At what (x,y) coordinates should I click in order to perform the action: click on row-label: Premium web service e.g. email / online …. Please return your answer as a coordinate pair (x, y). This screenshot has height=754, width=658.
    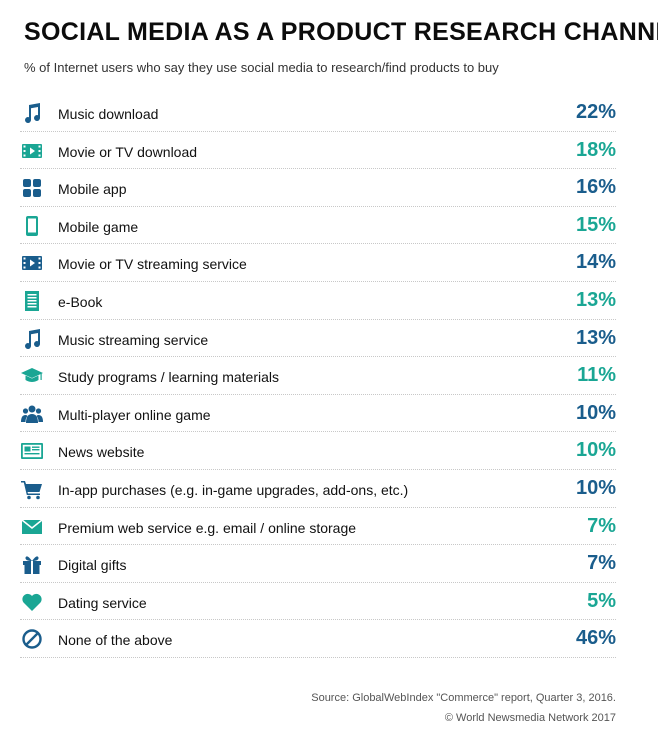
    Looking at the image, I should click on (207, 527).